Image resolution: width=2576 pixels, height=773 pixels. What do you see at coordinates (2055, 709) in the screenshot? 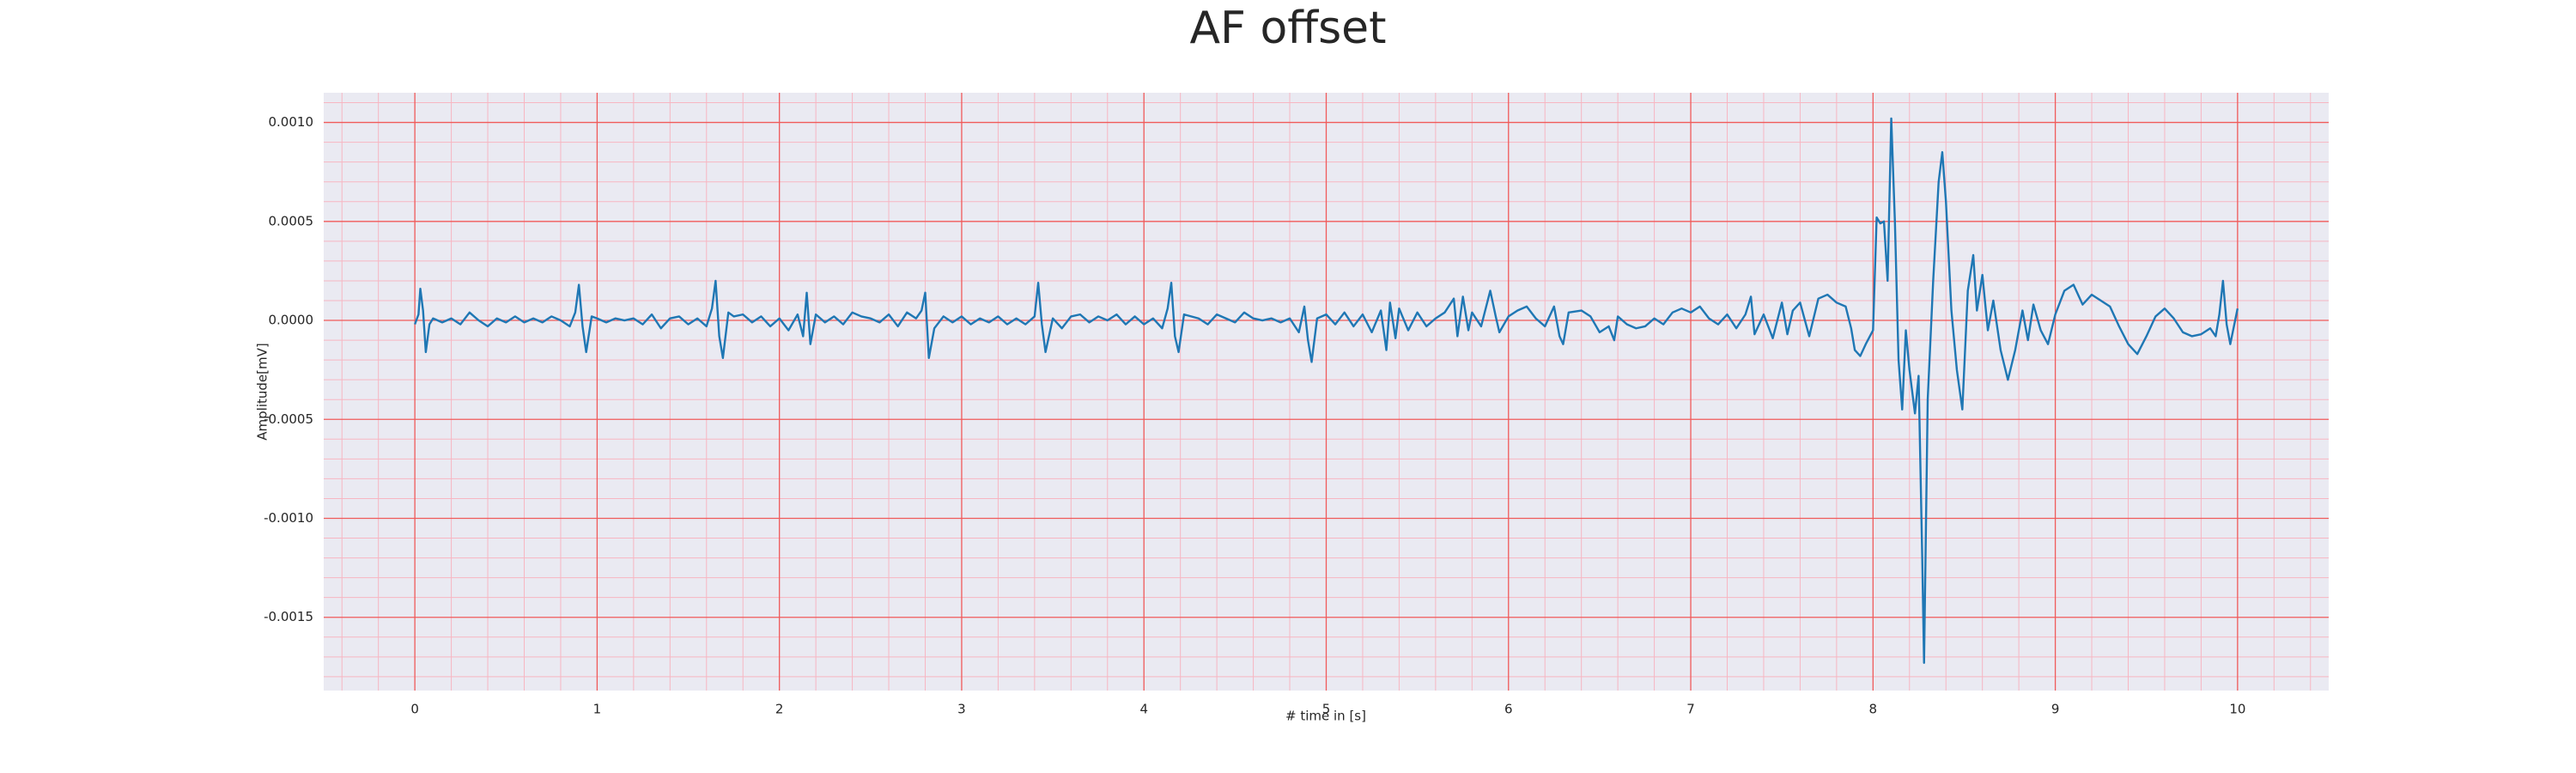
I see `x-tick-label: 9` at bounding box center [2055, 709].